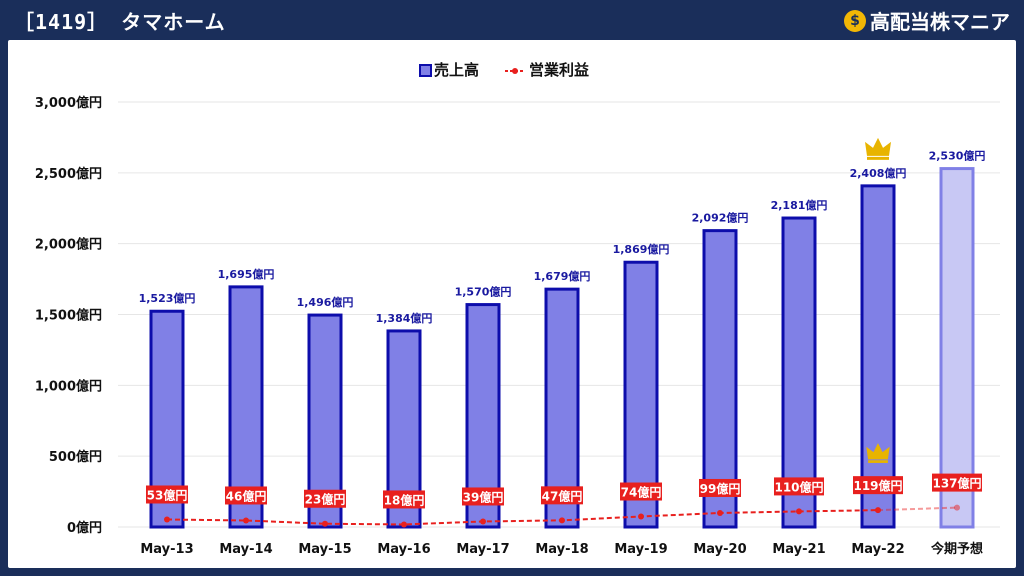 Image resolution: width=1024 pixels, height=576 pixels. Describe the element at coordinates (68, 103) in the screenshot. I see `y-tick-label: 3,000億円` at that location.